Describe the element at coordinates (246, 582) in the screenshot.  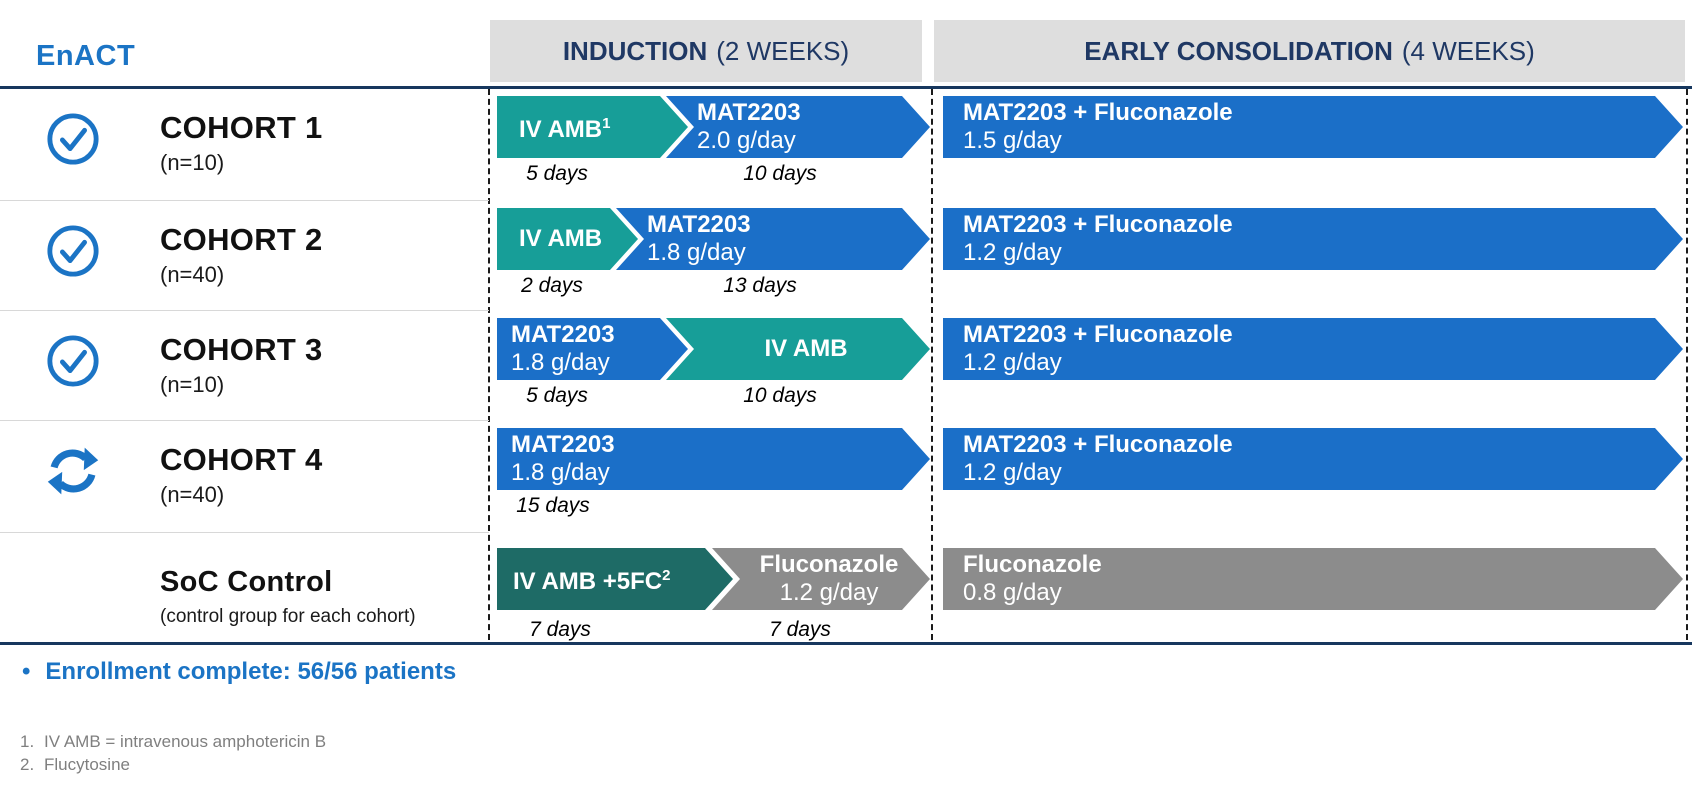
I see `cohort-name: SoC Control` at that location.